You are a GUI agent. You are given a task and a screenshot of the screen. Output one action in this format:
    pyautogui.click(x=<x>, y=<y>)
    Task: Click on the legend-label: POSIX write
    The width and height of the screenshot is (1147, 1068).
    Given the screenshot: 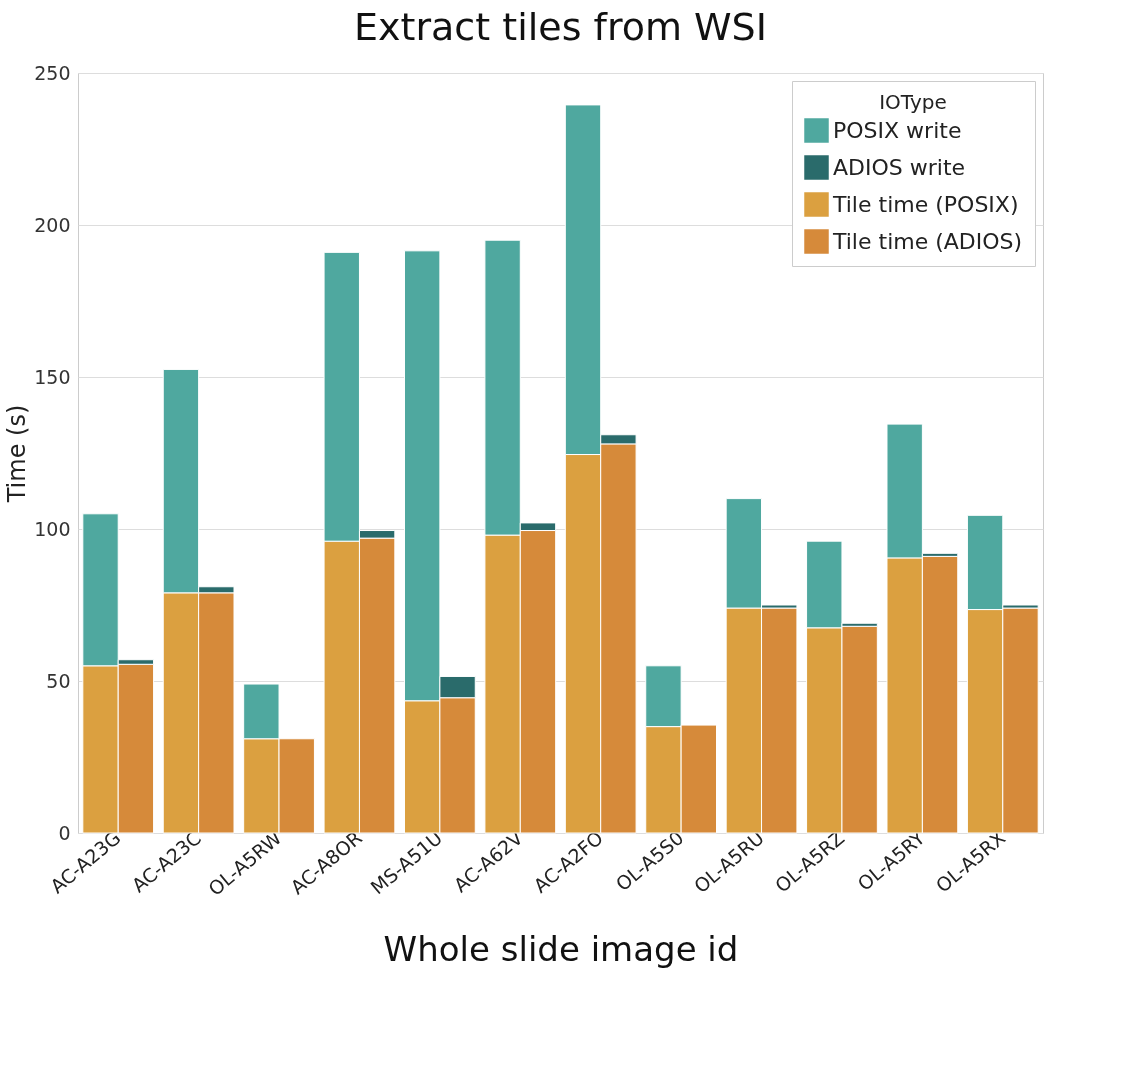 What is the action you would take?
    pyautogui.click(x=897, y=130)
    